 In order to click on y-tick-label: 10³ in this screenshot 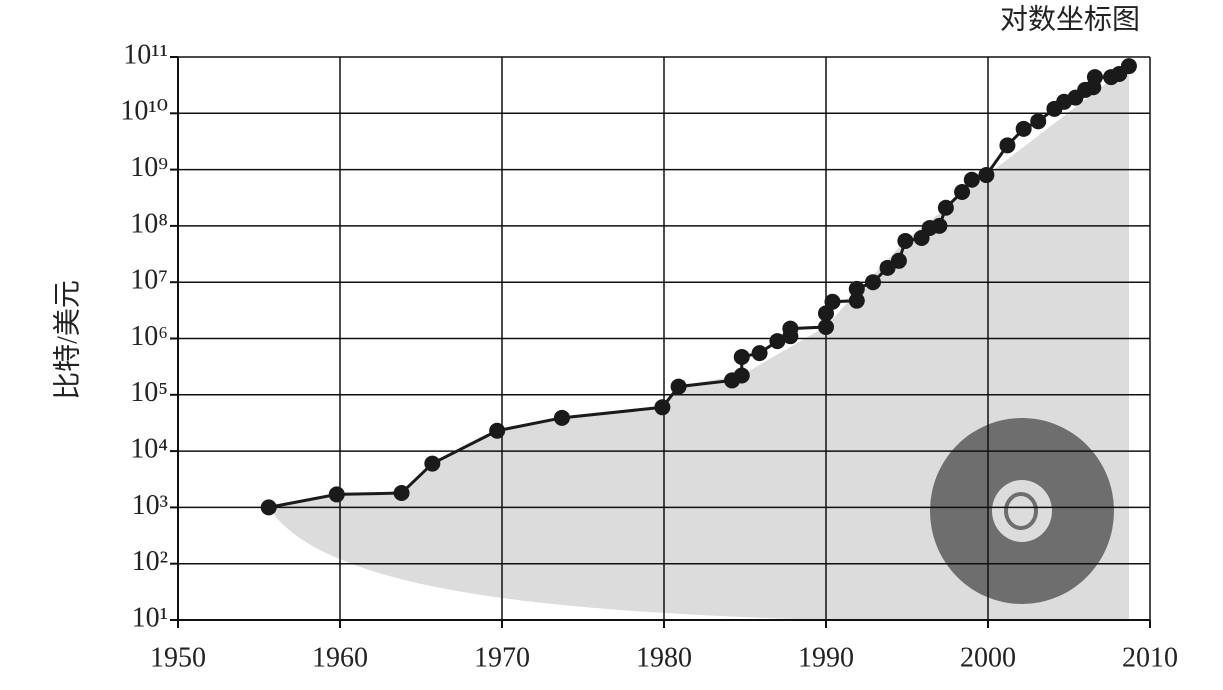, I will do `click(150, 505)`.